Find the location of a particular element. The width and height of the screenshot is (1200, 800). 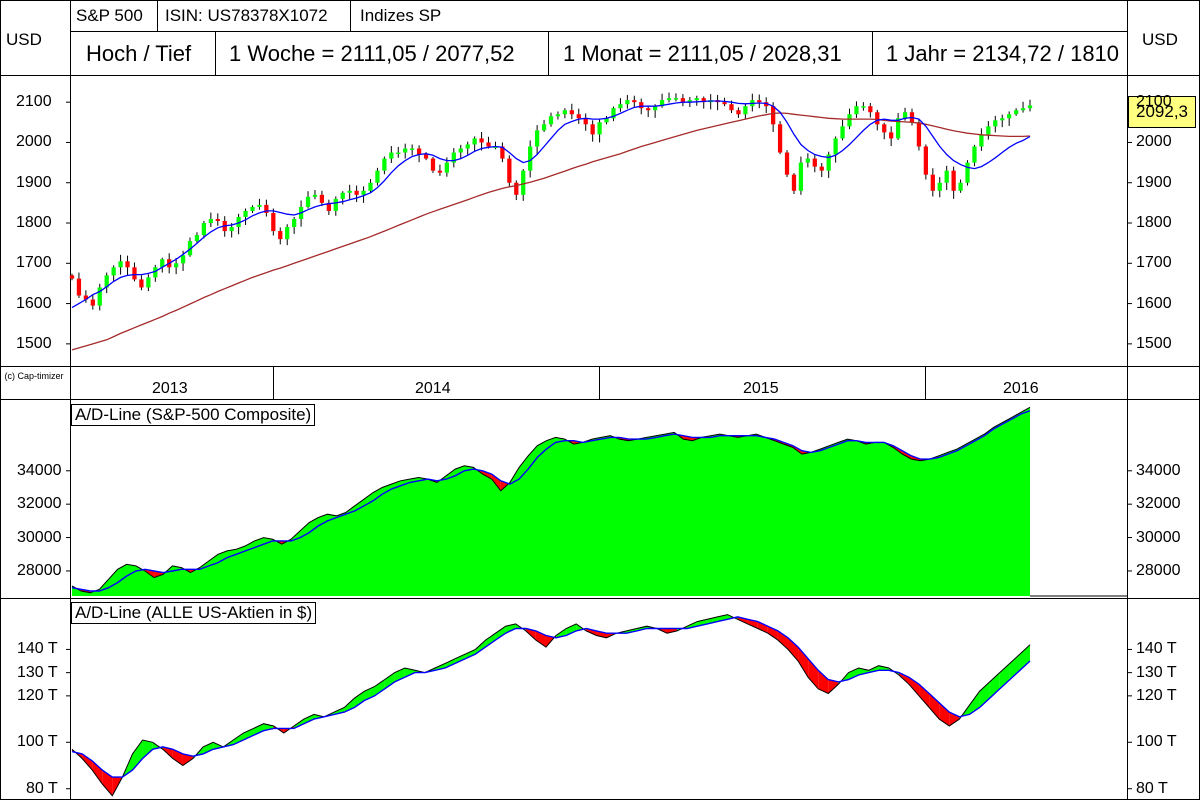

year-label: 2016 is located at coordinates (1021, 388).